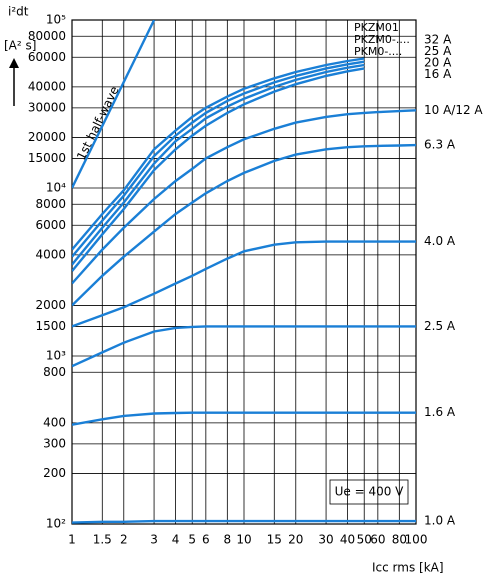 This screenshot has width=485, height=580. I want to click on x-tick-label: 1, so click(72, 540).